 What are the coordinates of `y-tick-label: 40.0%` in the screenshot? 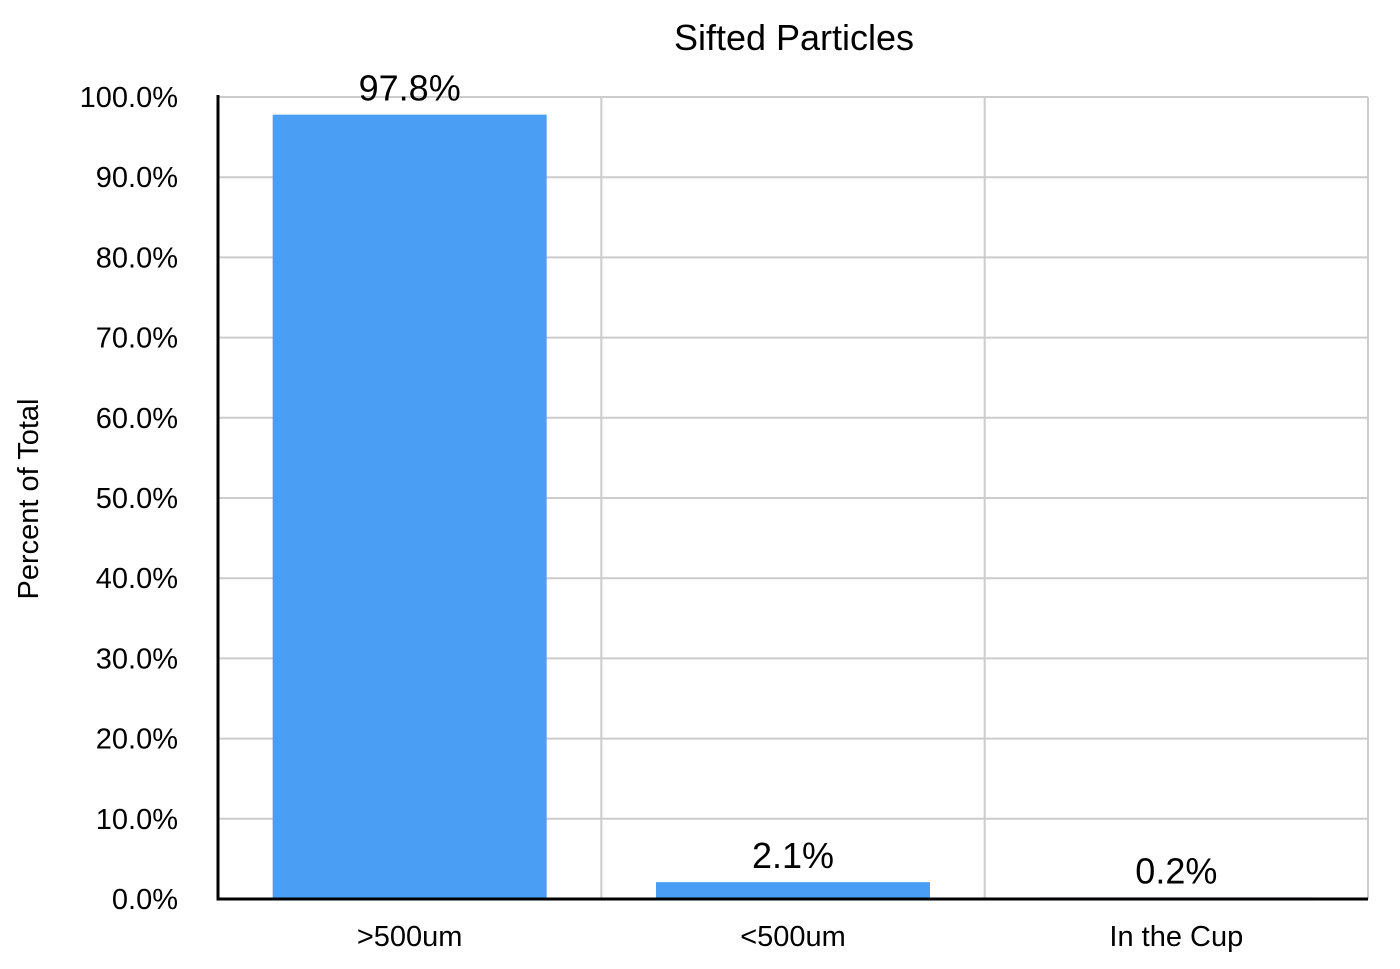 It's located at (137, 579).